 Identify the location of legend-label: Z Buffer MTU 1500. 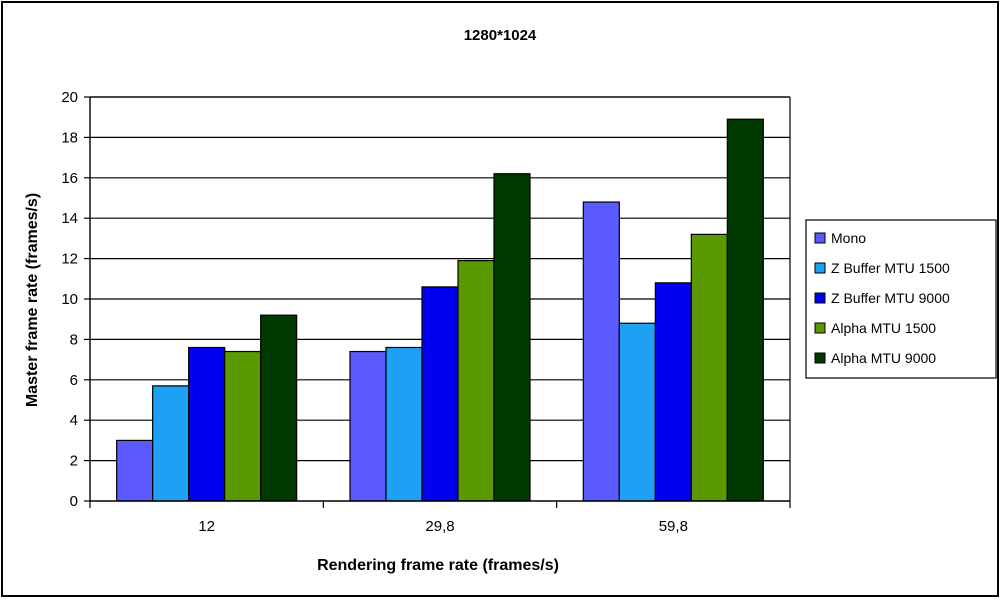
(890, 268).